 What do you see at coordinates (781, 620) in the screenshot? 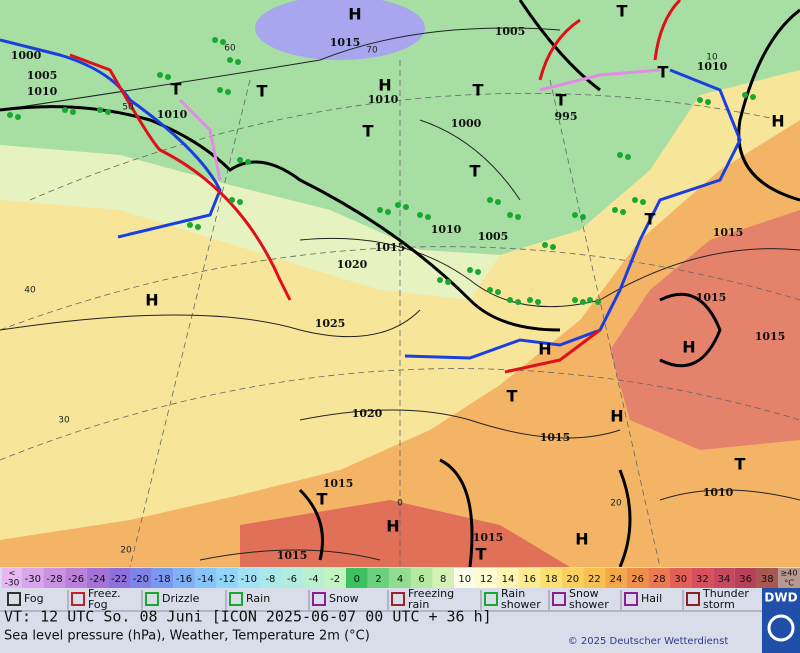
I see `dwd-logo` at bounding box center [781, 620].